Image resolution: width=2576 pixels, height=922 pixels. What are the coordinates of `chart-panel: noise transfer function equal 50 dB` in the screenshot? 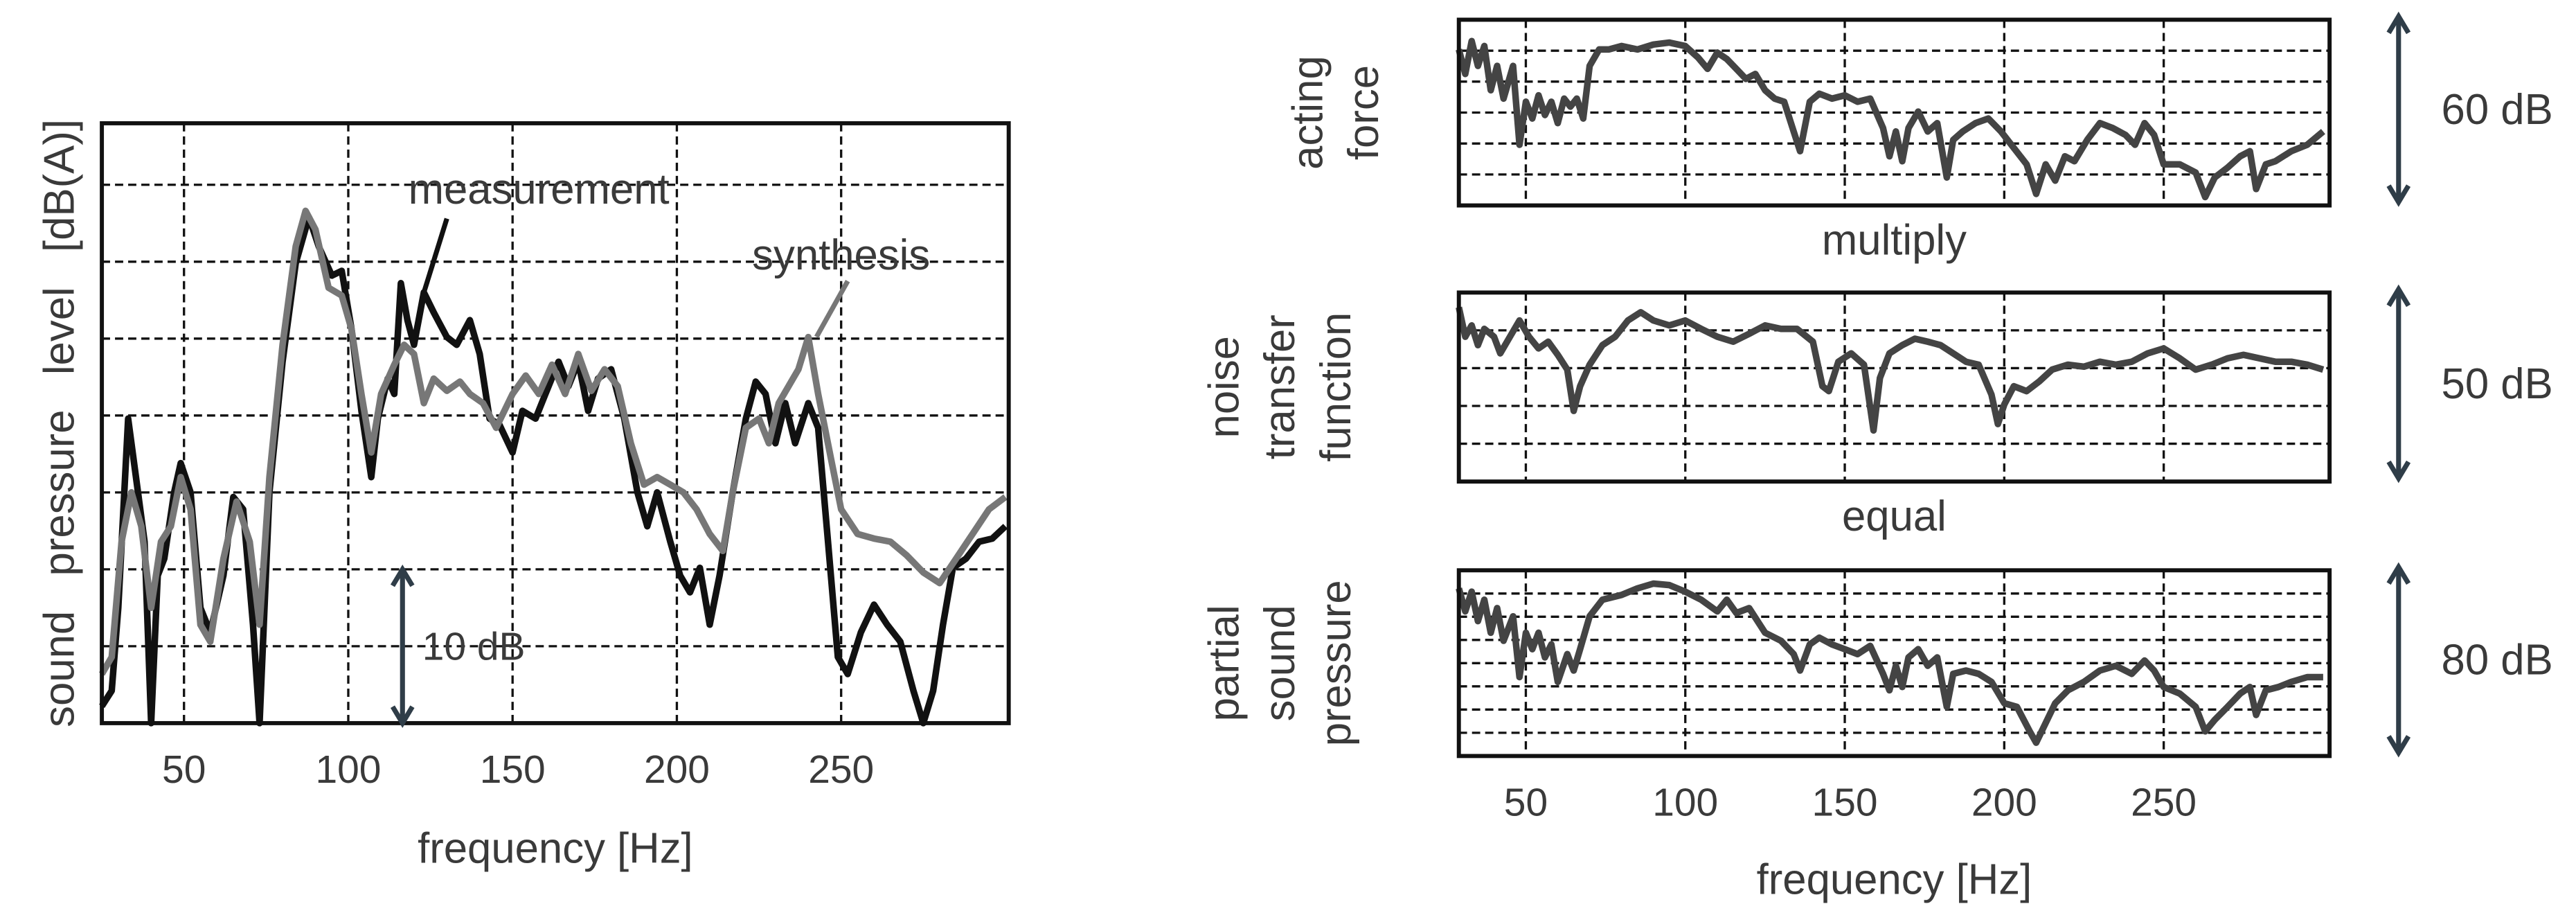 It's located at (1877, 412).